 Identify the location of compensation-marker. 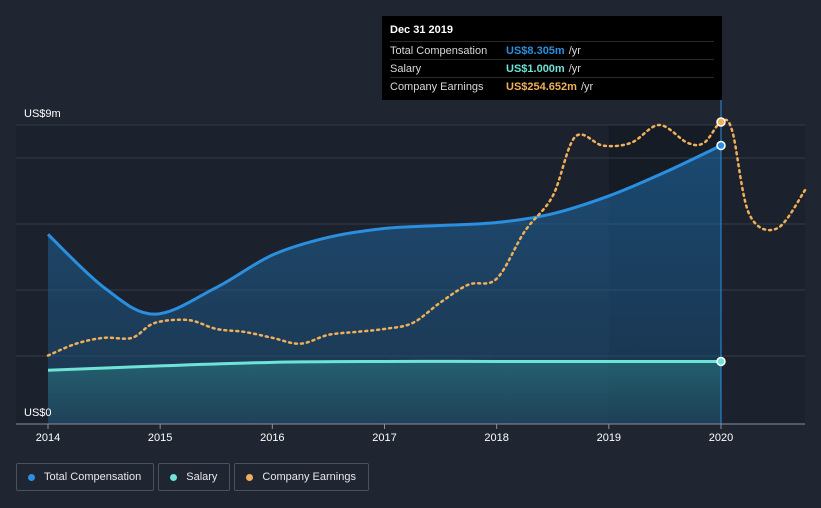
(721, 145).